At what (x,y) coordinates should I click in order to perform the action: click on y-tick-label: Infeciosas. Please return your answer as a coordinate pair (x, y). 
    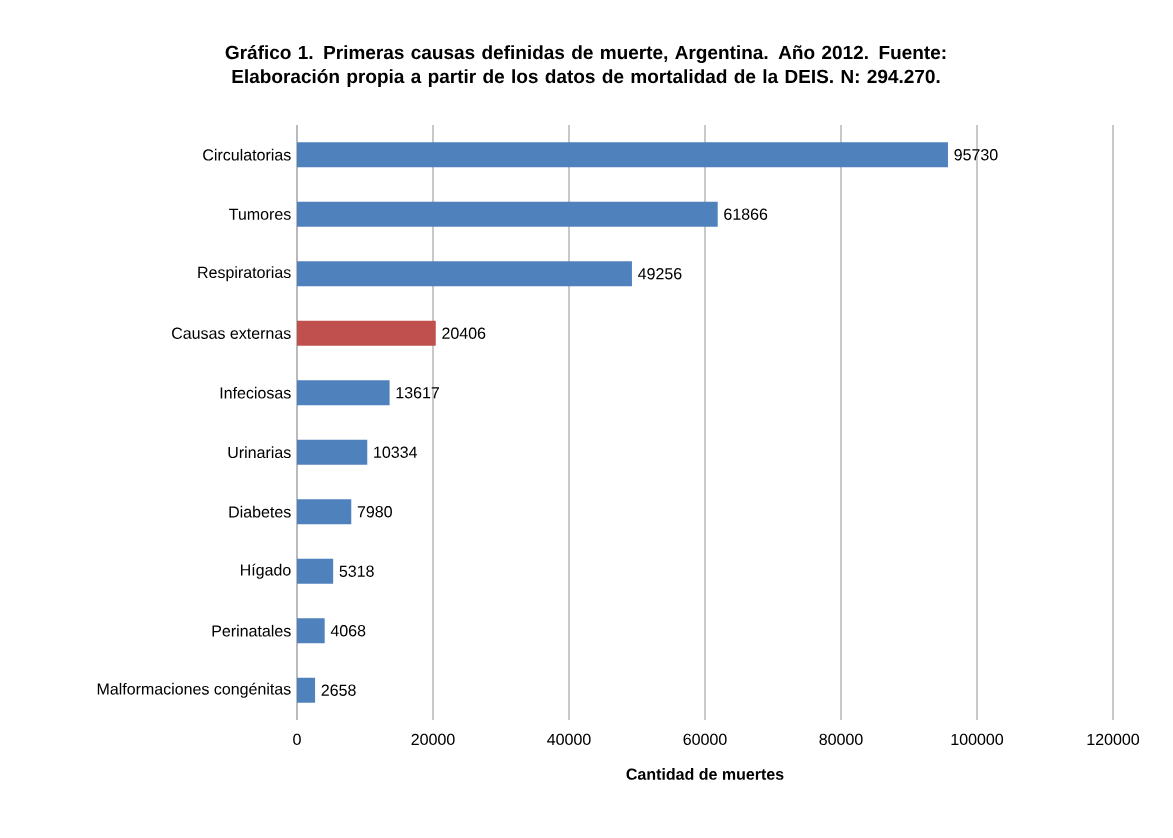
    Looking at the image, I should click on (255, 392).